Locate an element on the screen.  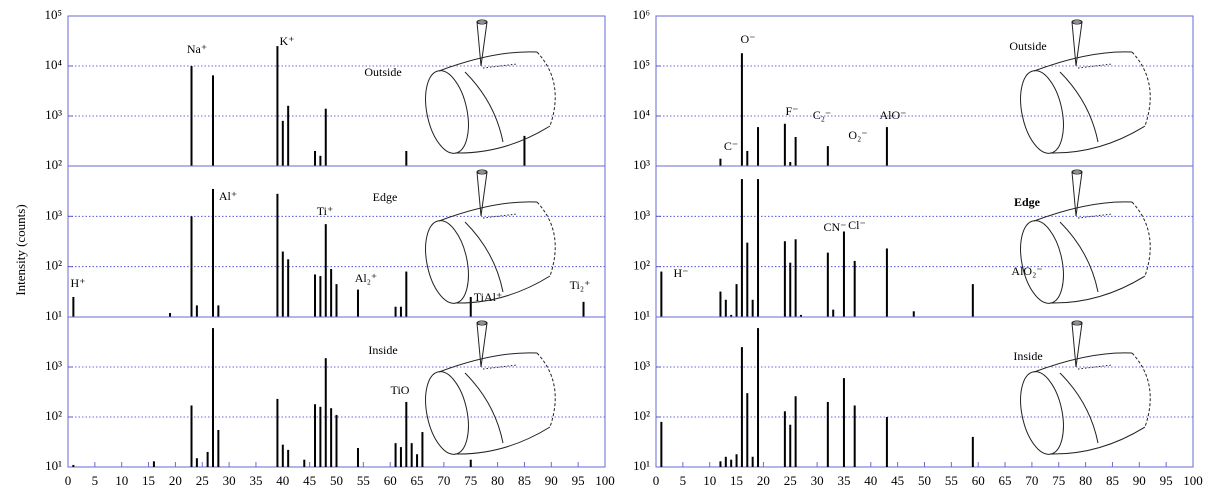
x-tick-label: 50 is located at coordinates (924, 480).